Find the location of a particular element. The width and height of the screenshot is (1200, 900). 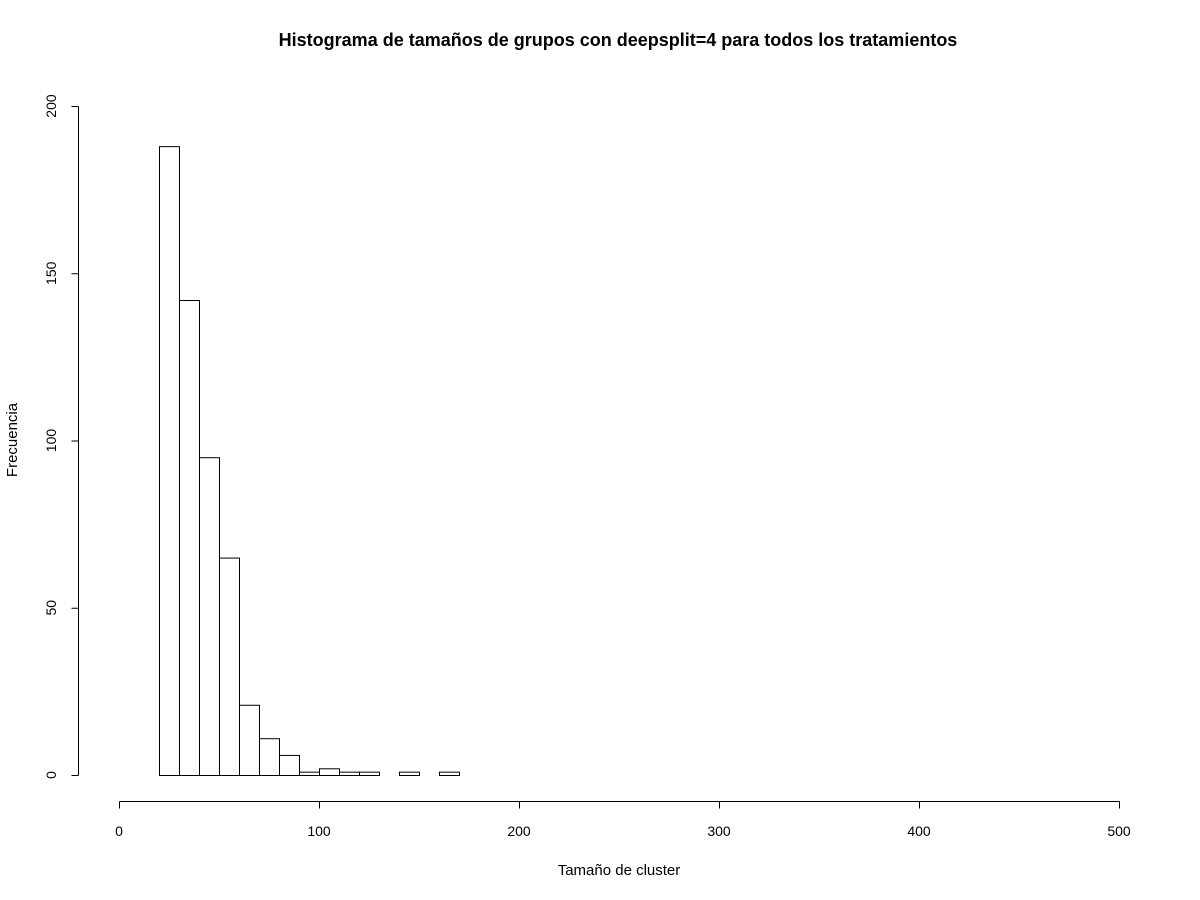

x-tick-label: 0 is located at coordinates (119, 831).